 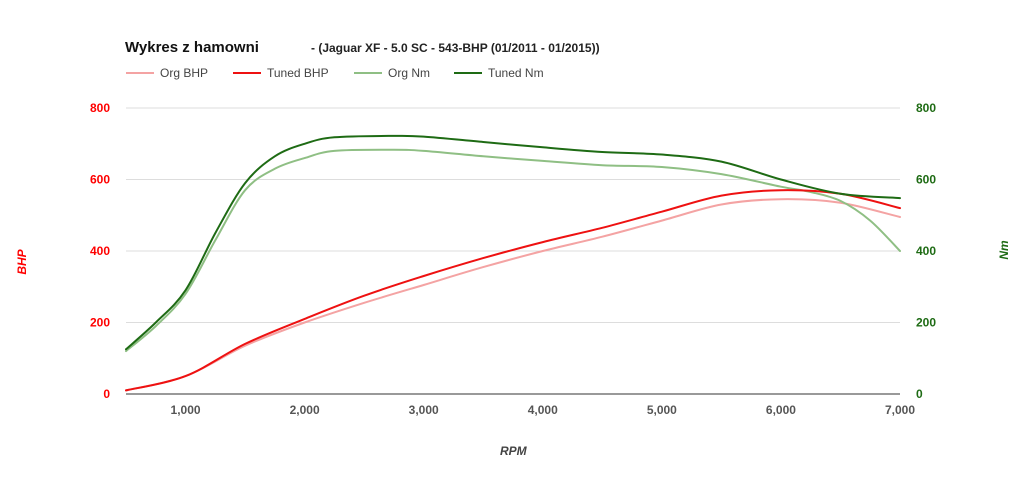 I want to click on y-right-tick-label: 800, so click(x=926, y=108).